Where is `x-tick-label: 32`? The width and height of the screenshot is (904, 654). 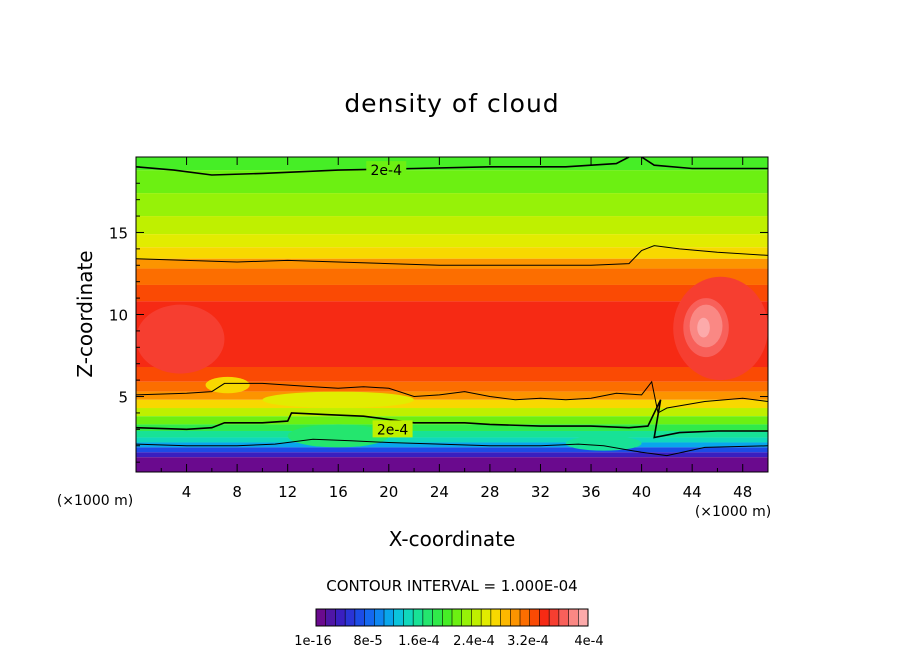
x-tick-label: 32 is located at coordinates (540, 492).